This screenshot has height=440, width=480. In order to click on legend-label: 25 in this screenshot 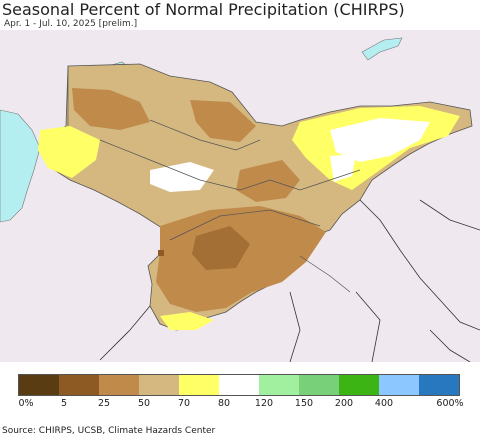, I will do `click(104, 403)`.